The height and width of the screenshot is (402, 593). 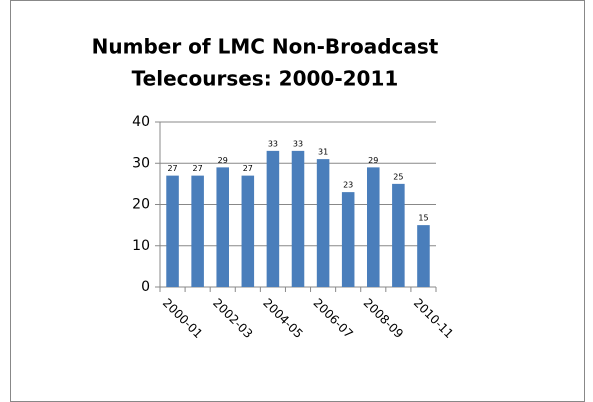 What do you see at coordinates (423, 218) in the screenshot?
I see `data-label: 15` at bounding box center [423, 218].